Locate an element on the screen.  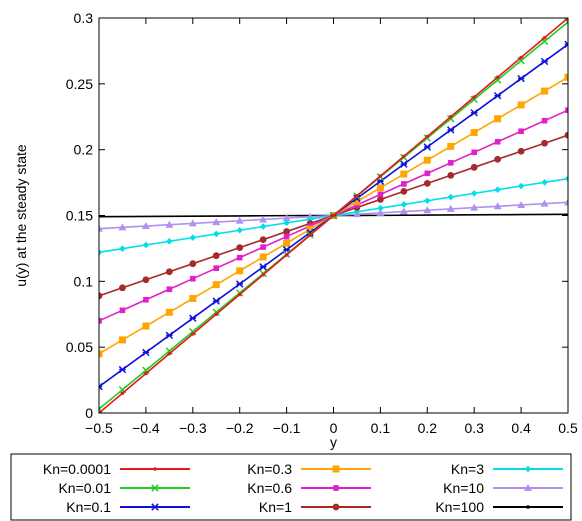
x-tick-label: −0.1 is located at coordinates (287, 428).